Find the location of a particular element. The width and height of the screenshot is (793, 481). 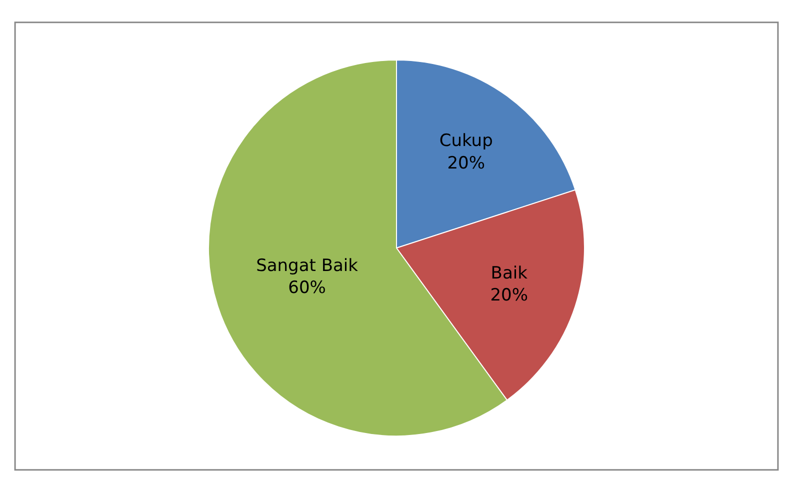

slice-label: Sangat Baik is located at coordinates (307, 266).